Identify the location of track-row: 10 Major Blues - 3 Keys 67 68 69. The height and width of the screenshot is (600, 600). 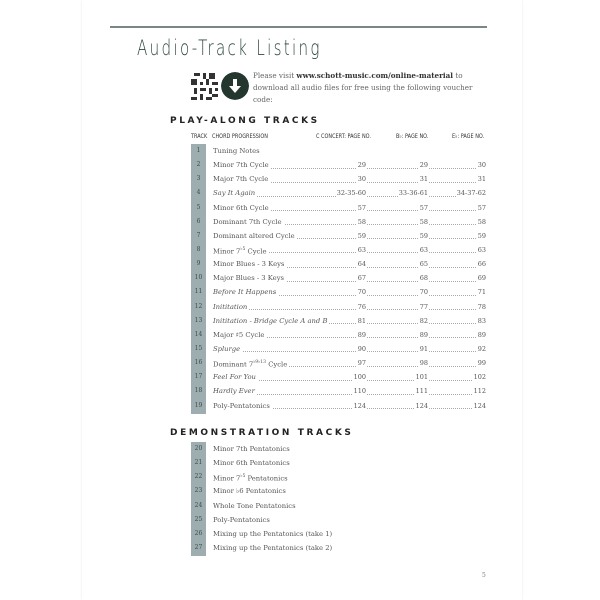
(338, 278).